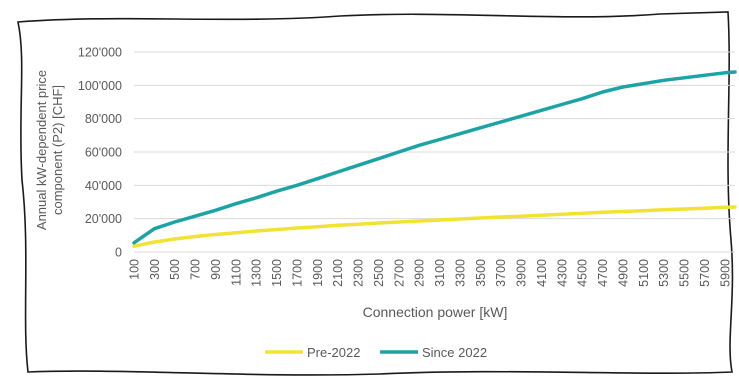 The width and height of the screenshot is (739, 381). I want to click on x-tick-label: 4900, so click(623, 273).